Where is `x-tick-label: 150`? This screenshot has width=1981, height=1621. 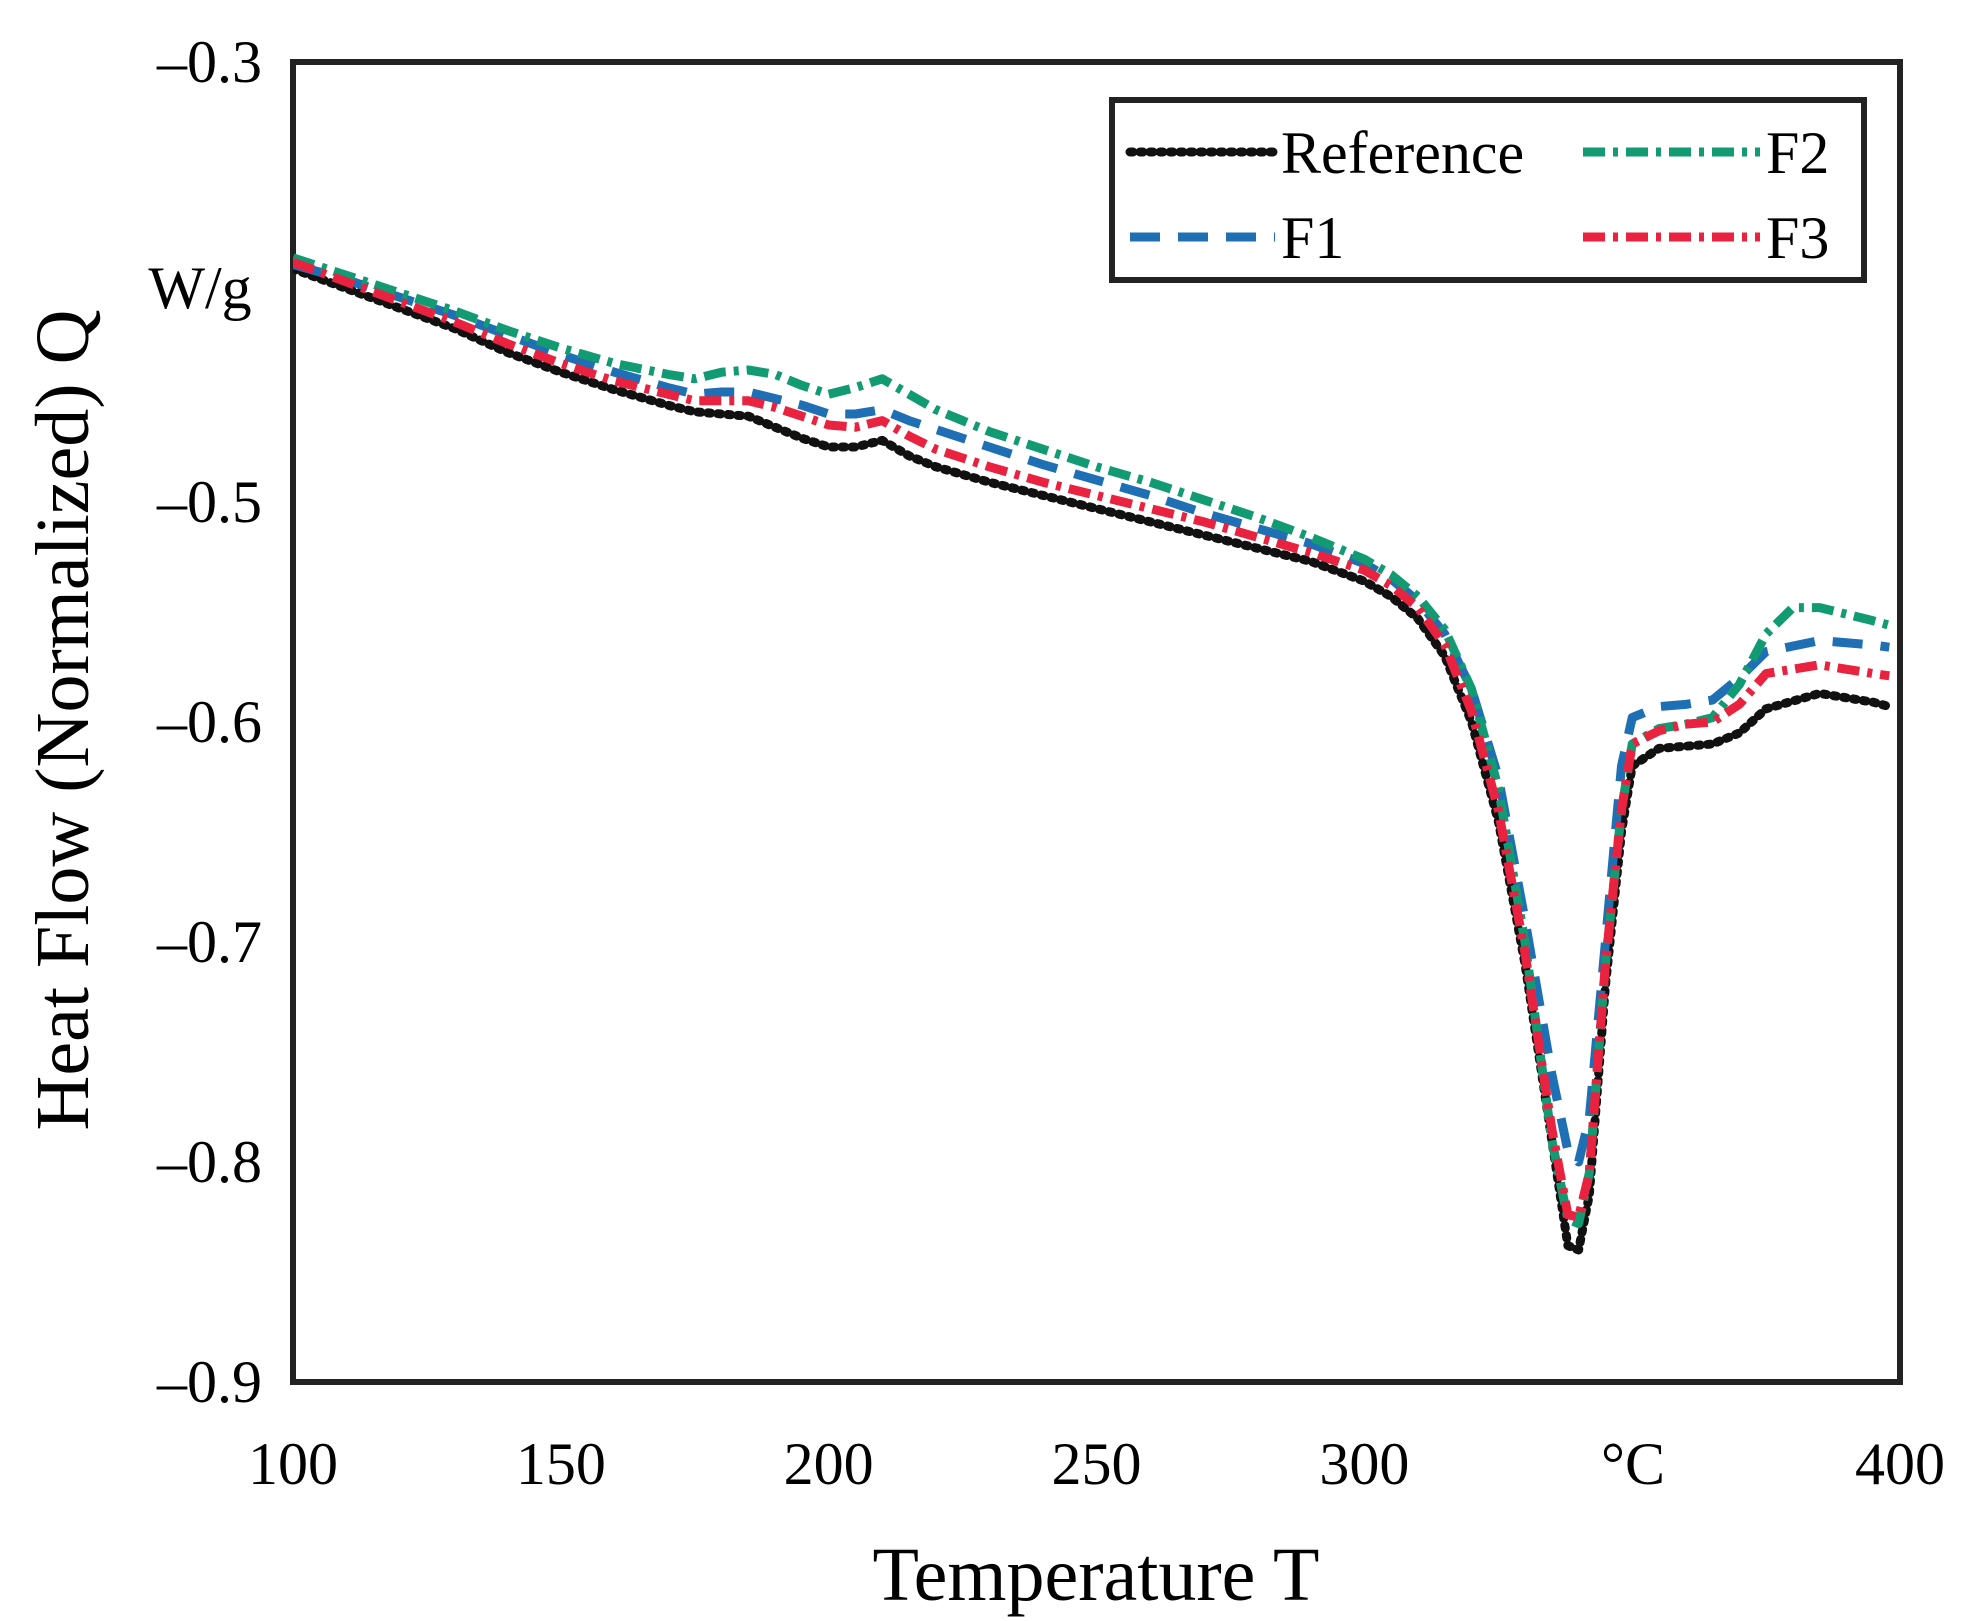
x-tick-label: 150 is located at coordinates (561, 1464).